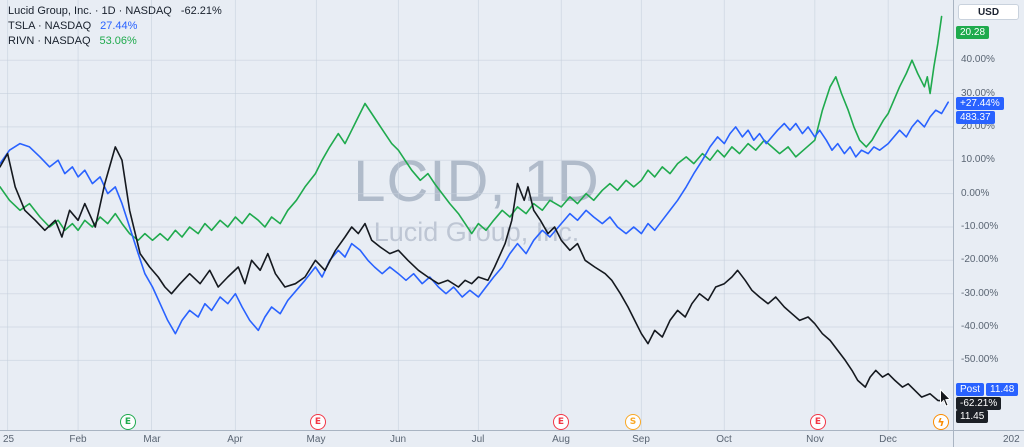  Describe the element at coordinates (972, 416) in the screenshot. I see `lcid-price-badge: 11.45` at that location.